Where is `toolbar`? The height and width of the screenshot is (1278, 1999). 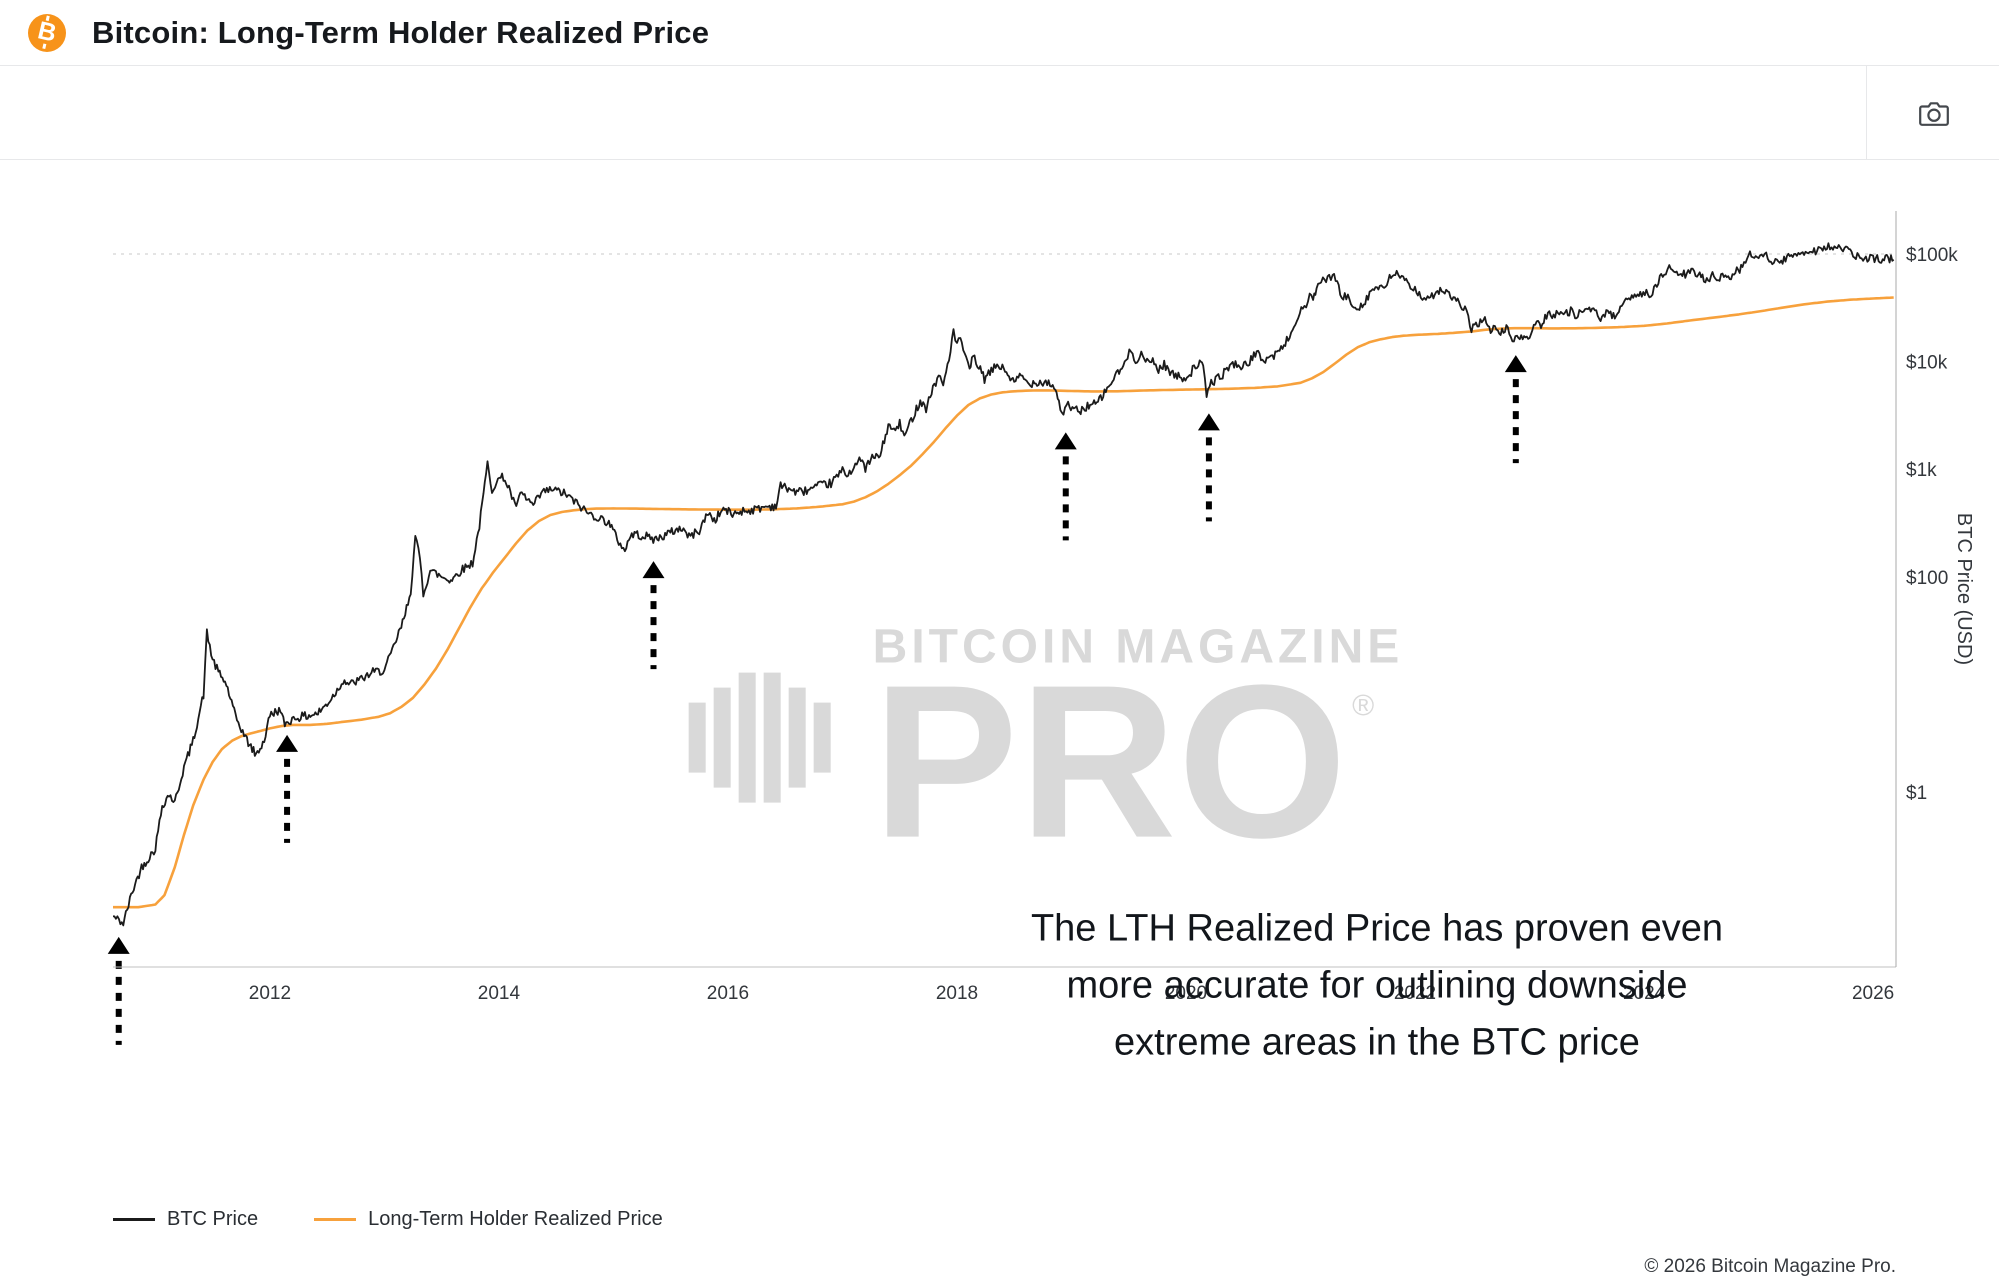 toolbar is located at coordinates (999, 113).